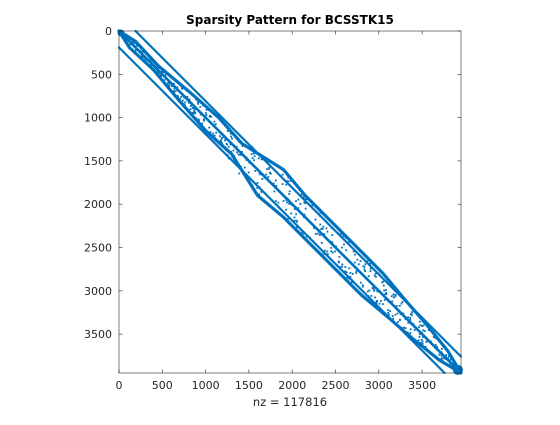  Describe the element at coordinates (379, 385) in the screenshot. I see `x-tick-label: 3000` at that location.